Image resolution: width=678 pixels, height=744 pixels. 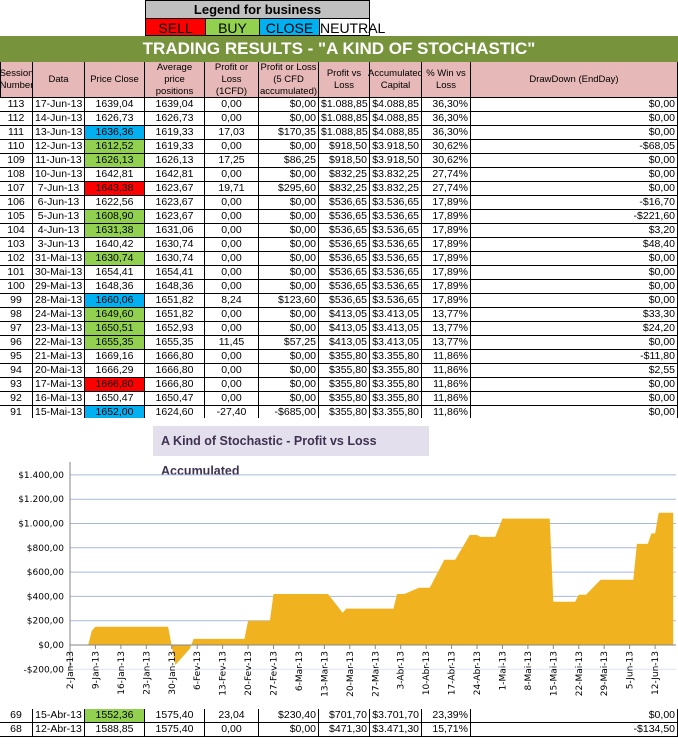 What do you see at coordinates (289, 301) in the screenshot?
I see `cell-profit-loss-5cfd: $123,60` at bounding box center [289, 301].